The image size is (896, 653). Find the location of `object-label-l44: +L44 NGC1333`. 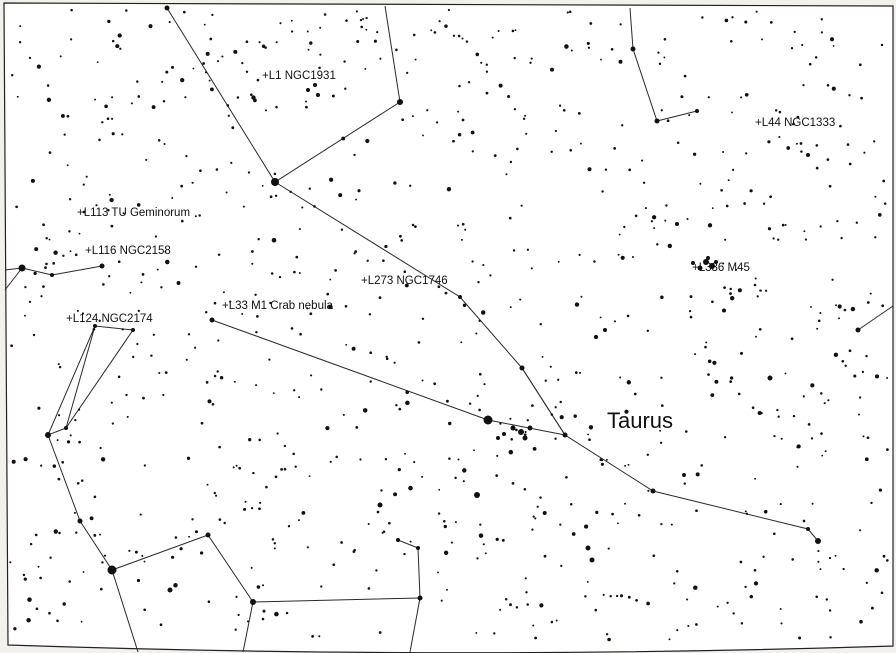

object-label-l44: +L44 NGC1333 is located at coordinates (795, 123).